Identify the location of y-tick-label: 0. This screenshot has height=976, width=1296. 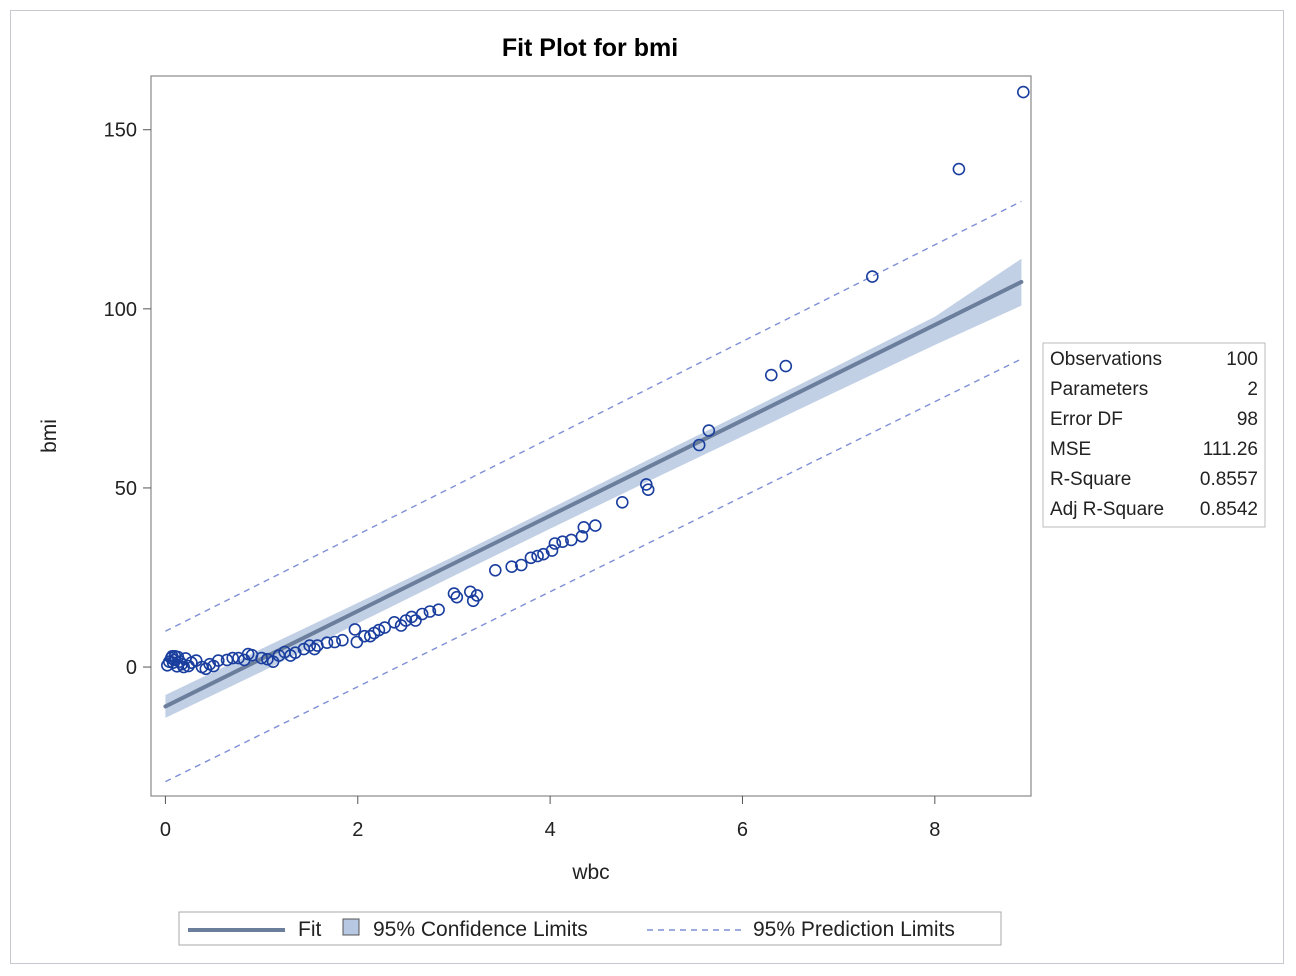
(131, 668).